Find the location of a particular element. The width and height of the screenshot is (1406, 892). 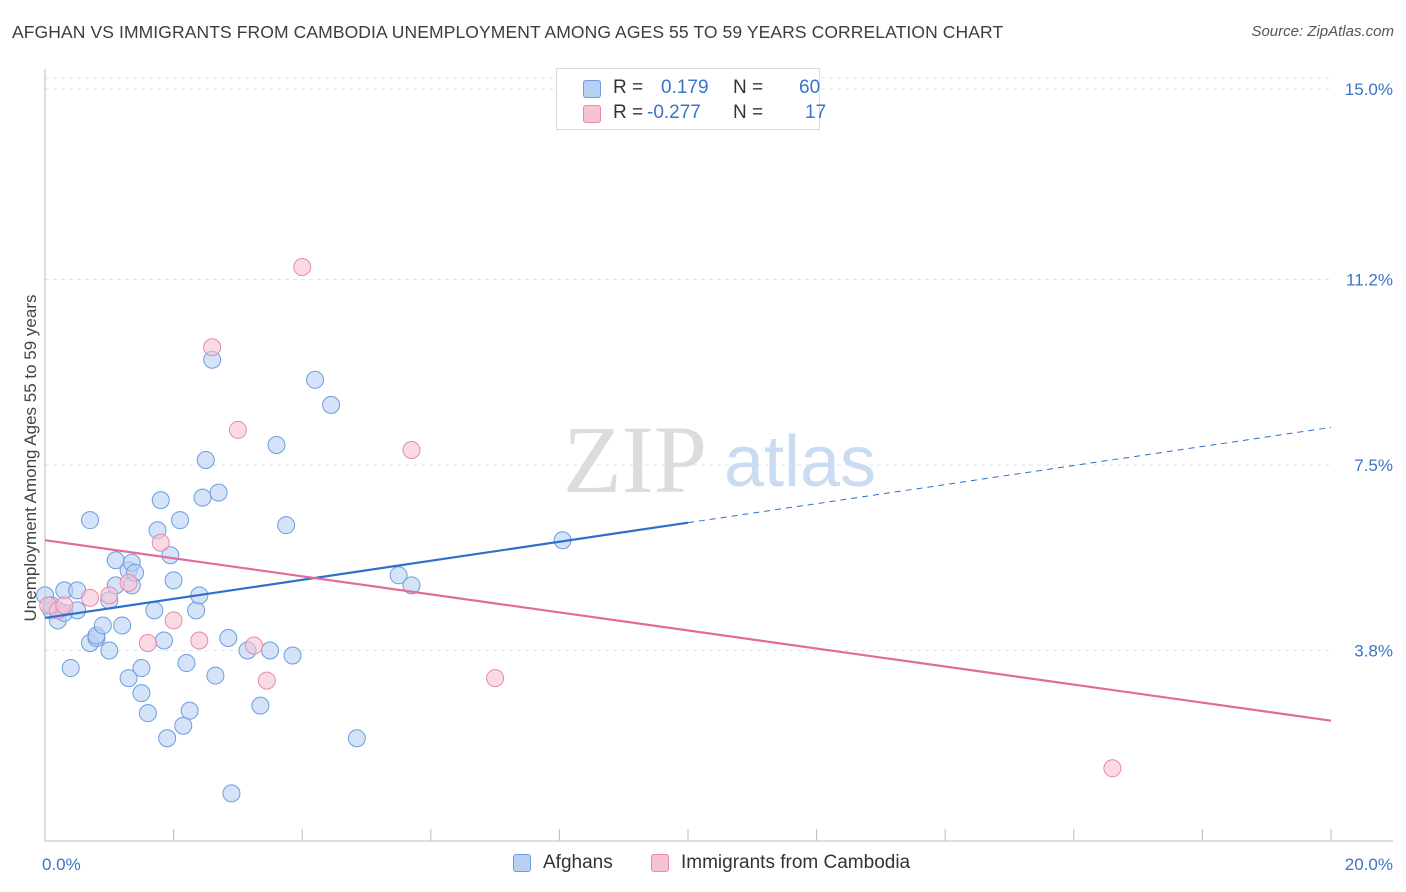

legend-n-value: 60 is located at coordinates (810, 87).